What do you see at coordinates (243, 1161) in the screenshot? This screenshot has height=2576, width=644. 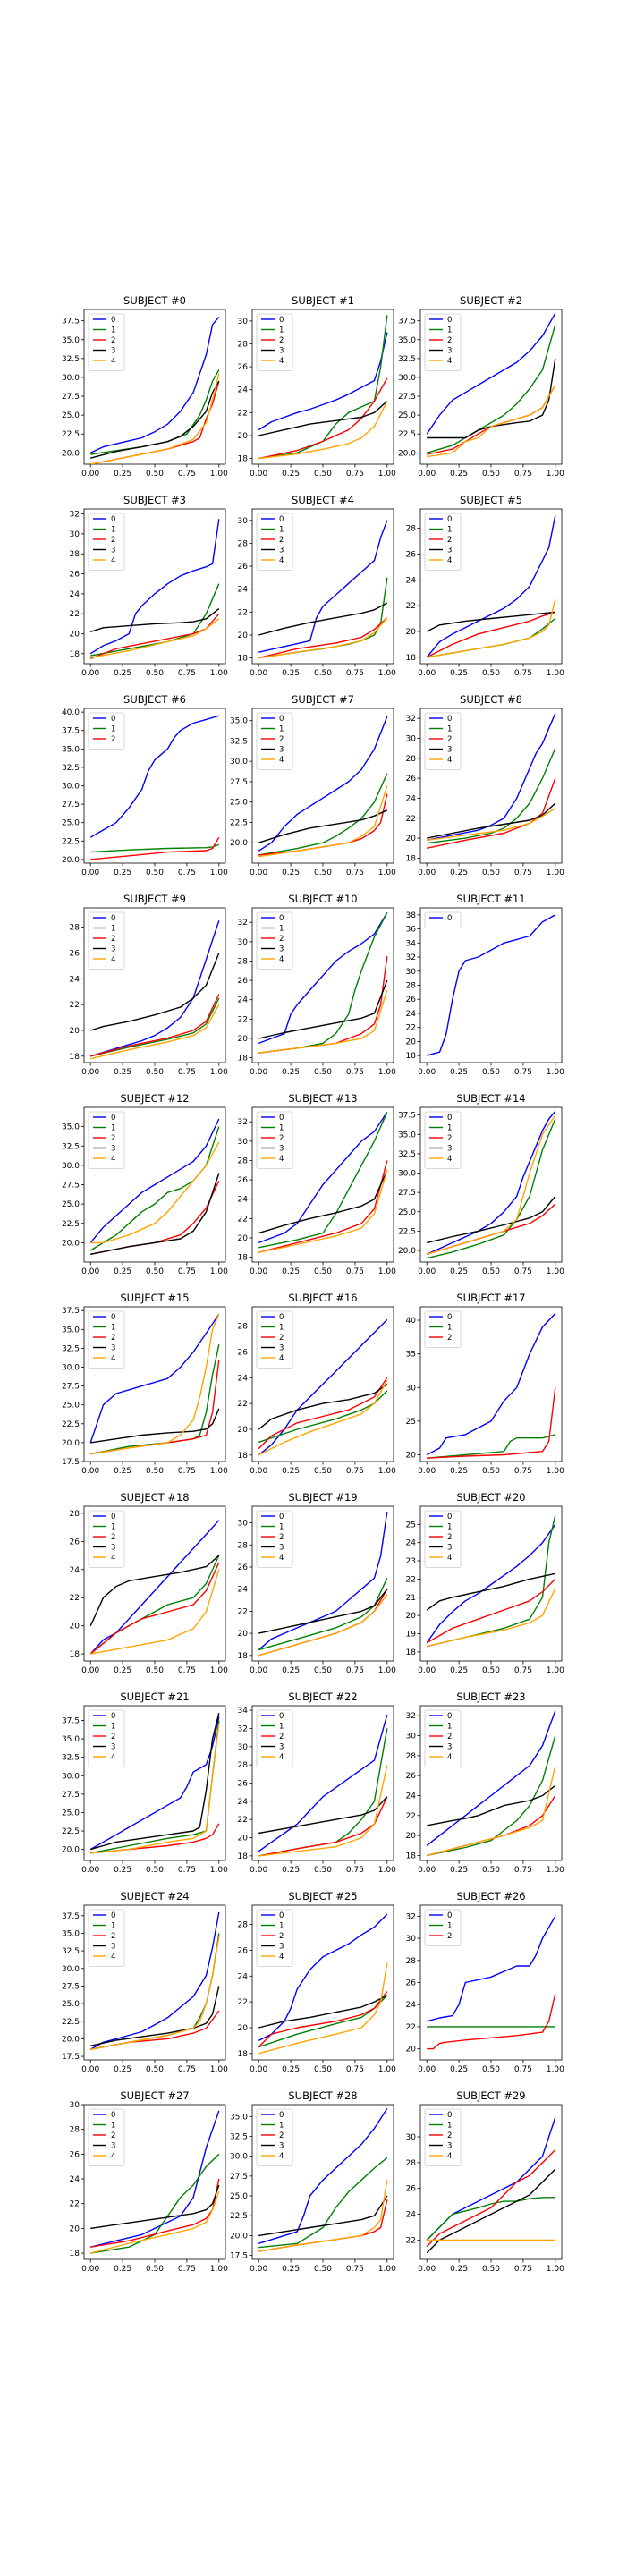 I see `y-tick-label: 28` at bounding box center [243, 1161].